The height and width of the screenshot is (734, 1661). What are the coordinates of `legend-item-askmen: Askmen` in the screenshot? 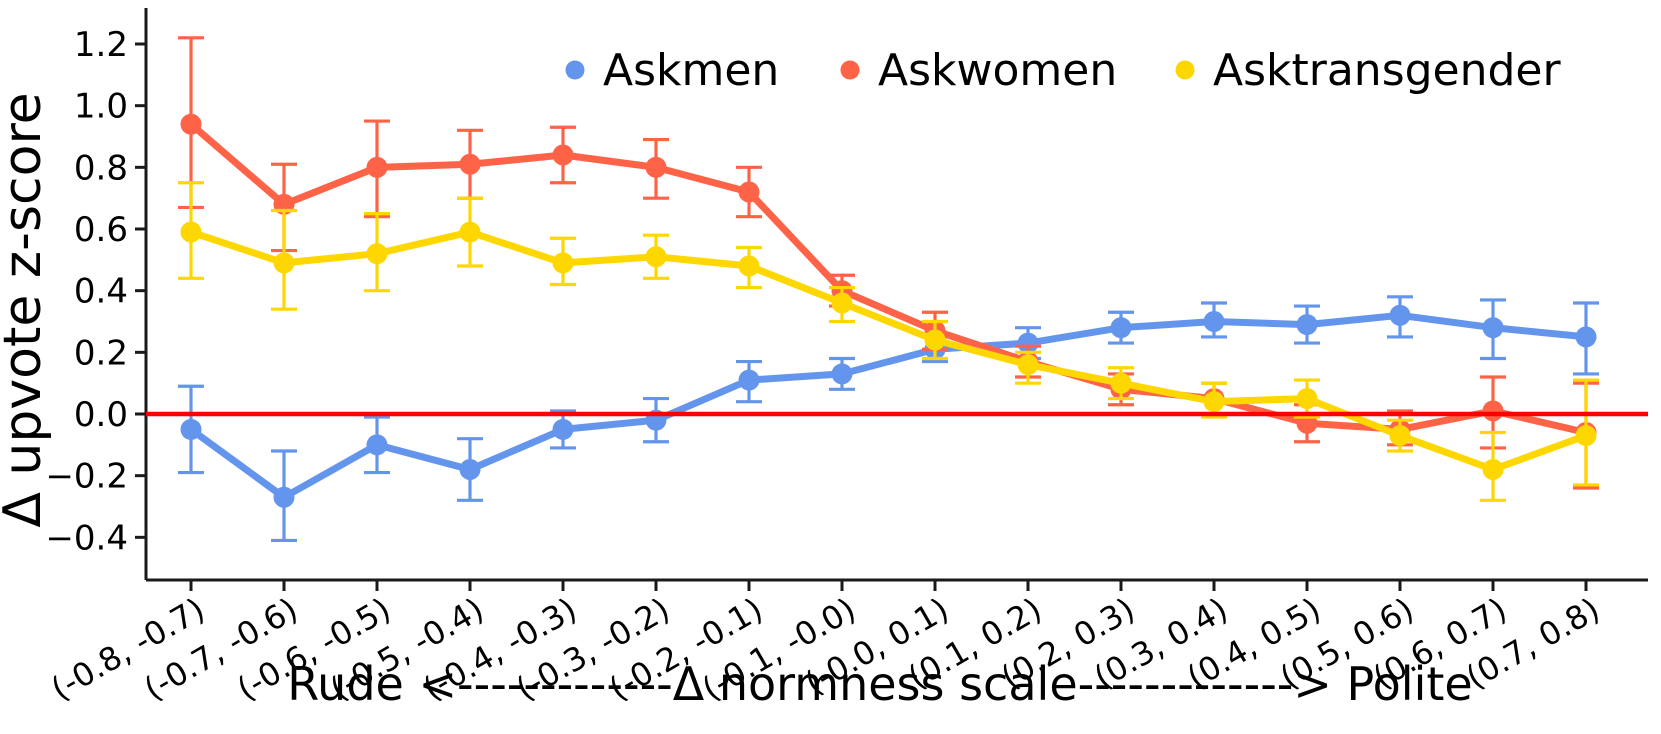 It's located at (672, 70).